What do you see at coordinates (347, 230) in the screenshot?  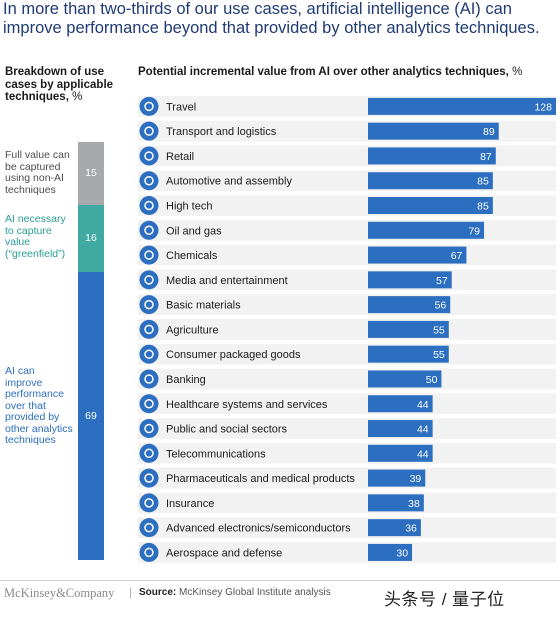 I see `bar-row: Oil and gas 79` at bounding box center [347, 230].